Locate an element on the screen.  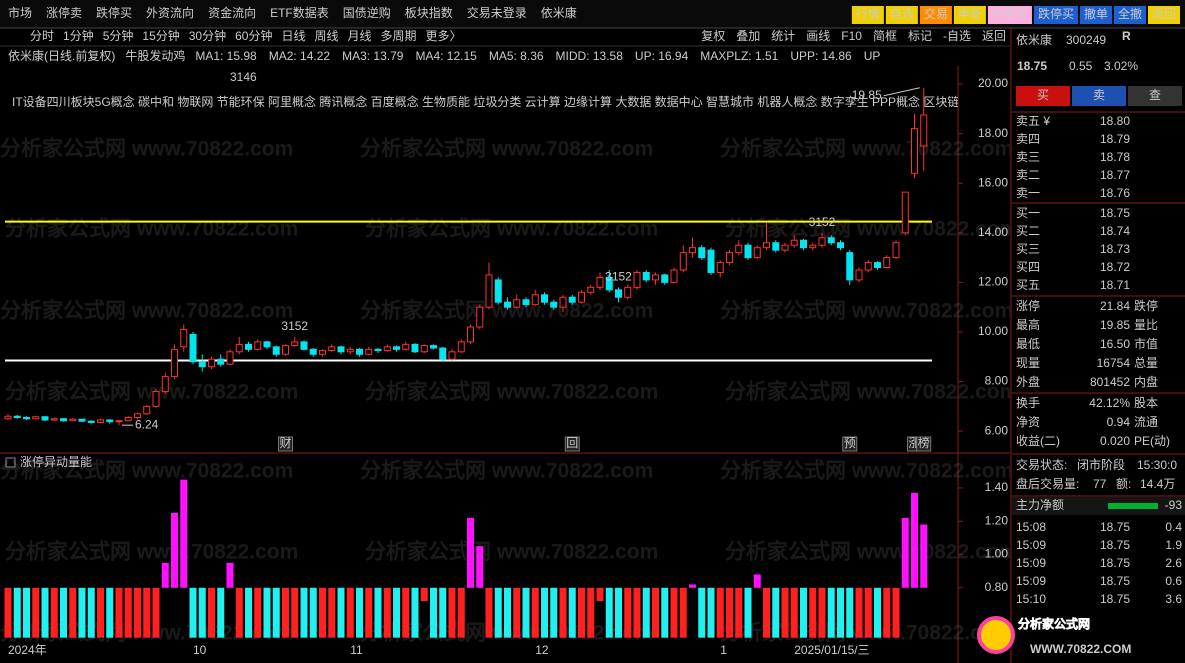
menu-button: 跌停买 is located at coordinates (1056, 13).